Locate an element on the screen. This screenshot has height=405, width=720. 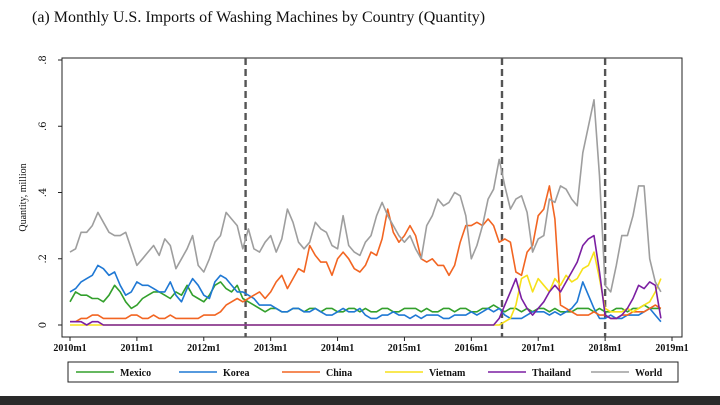
x-tick-label: 2010m1 is located at coordinates (69, 348).